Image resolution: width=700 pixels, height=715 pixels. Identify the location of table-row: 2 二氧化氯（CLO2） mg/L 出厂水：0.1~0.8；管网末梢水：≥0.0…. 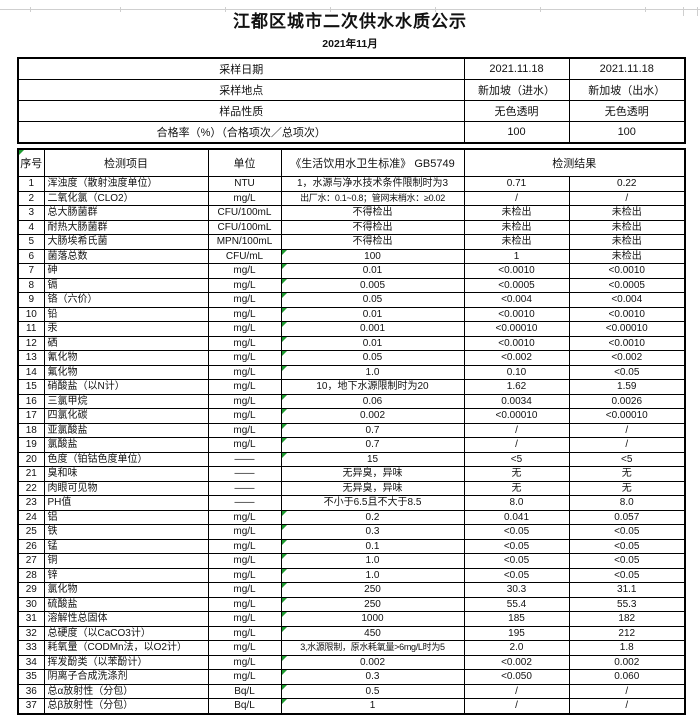
(351, 198).